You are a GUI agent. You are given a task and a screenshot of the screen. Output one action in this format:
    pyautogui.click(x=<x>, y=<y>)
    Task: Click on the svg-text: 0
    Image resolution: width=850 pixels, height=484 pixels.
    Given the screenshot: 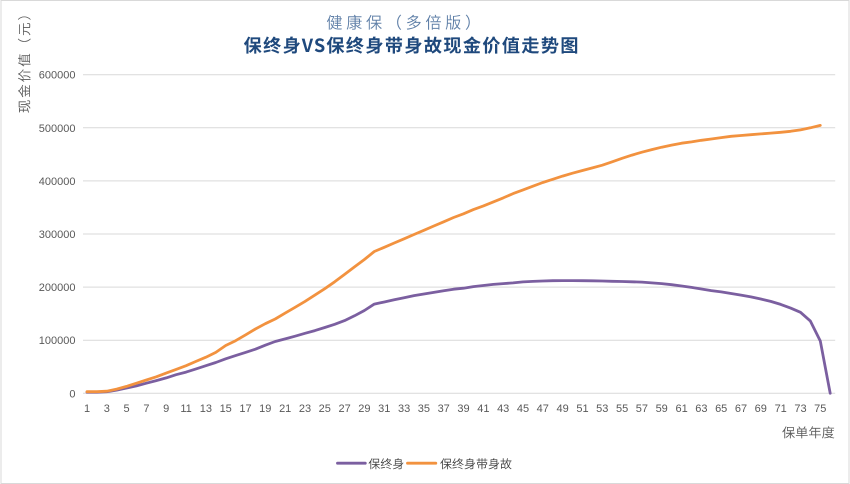 What is the action you would take?
    pyautogui.click(x=72, y=394)
    